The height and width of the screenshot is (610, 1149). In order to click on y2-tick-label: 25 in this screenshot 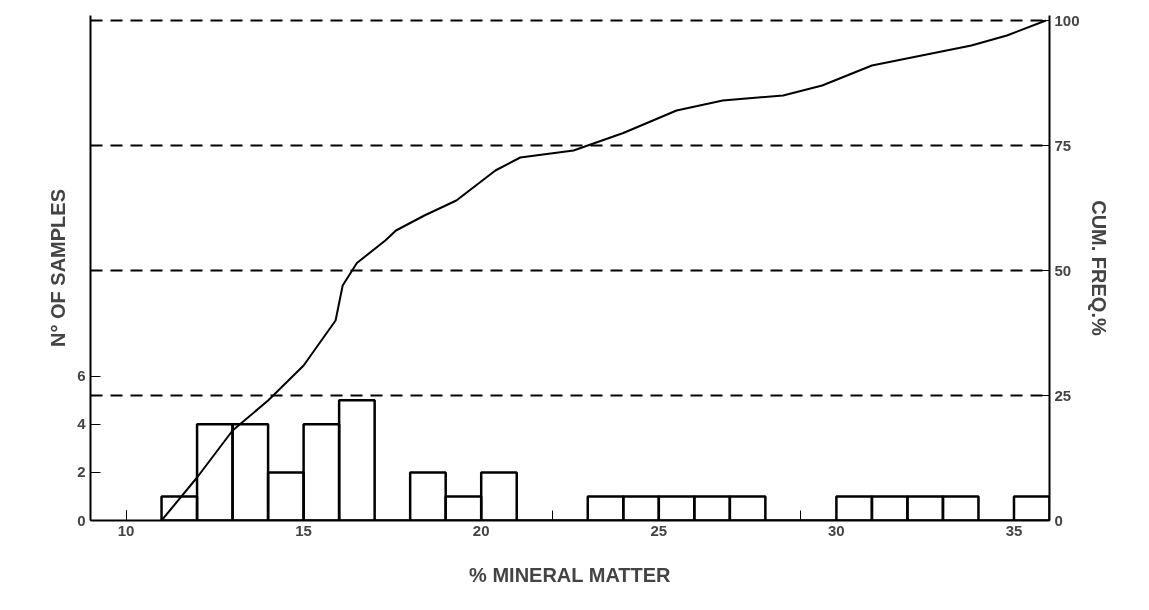, I will do `click(1063, 395)`.